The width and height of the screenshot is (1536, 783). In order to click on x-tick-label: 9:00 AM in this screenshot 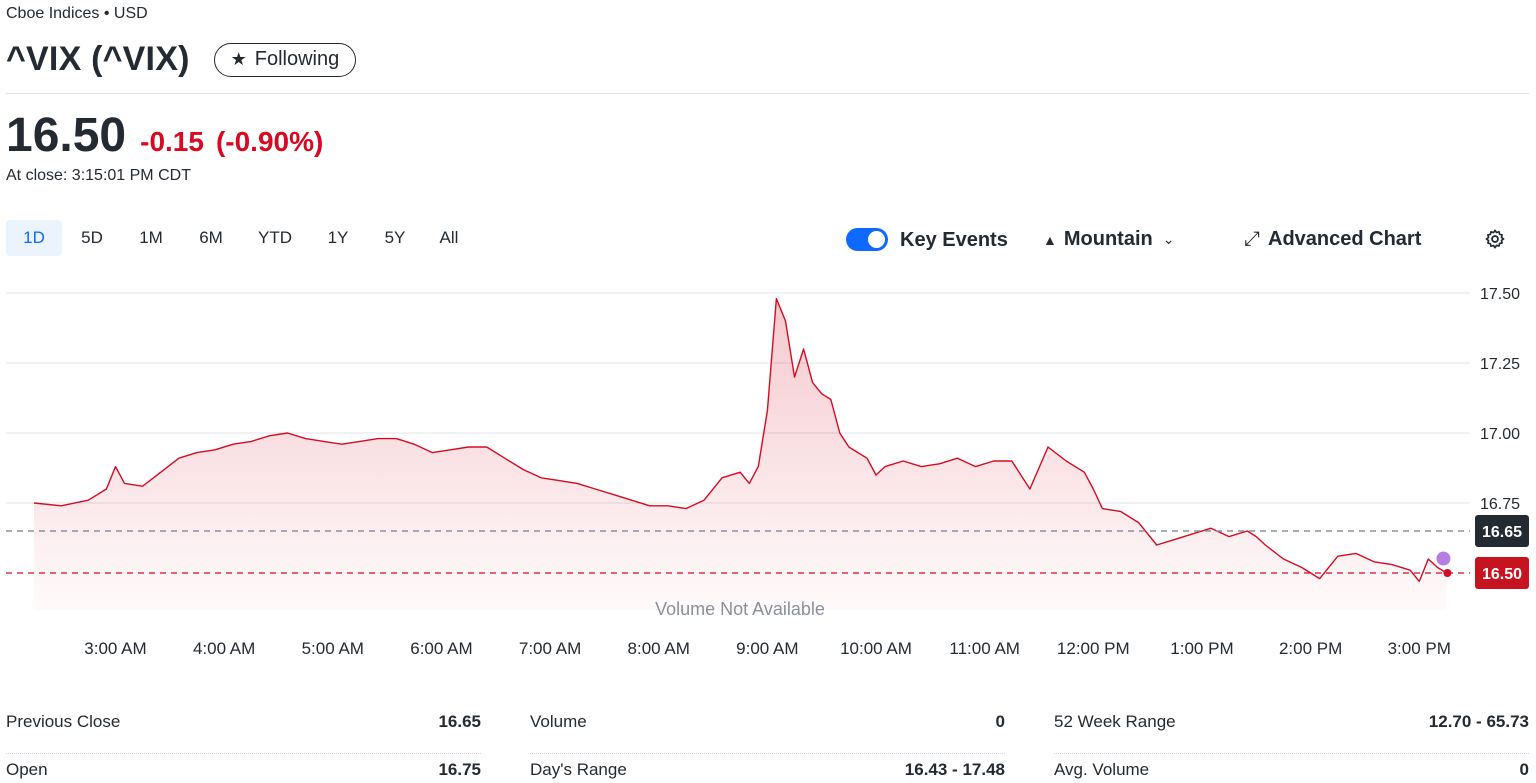, I will do `click(767, 648)`.